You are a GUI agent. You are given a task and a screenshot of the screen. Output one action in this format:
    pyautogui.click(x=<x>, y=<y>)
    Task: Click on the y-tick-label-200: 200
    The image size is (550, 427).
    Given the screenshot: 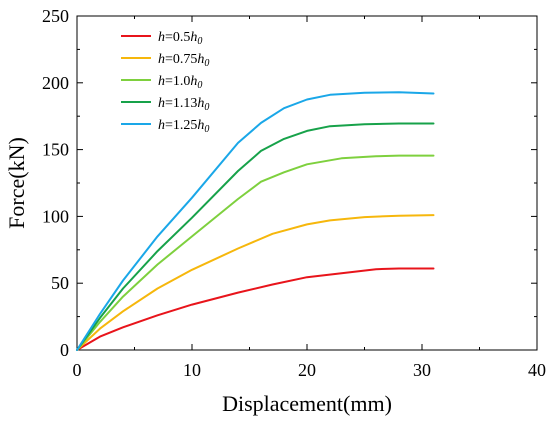 What is the action you would take?
    pyautogui.click(x=55, y=83)
    